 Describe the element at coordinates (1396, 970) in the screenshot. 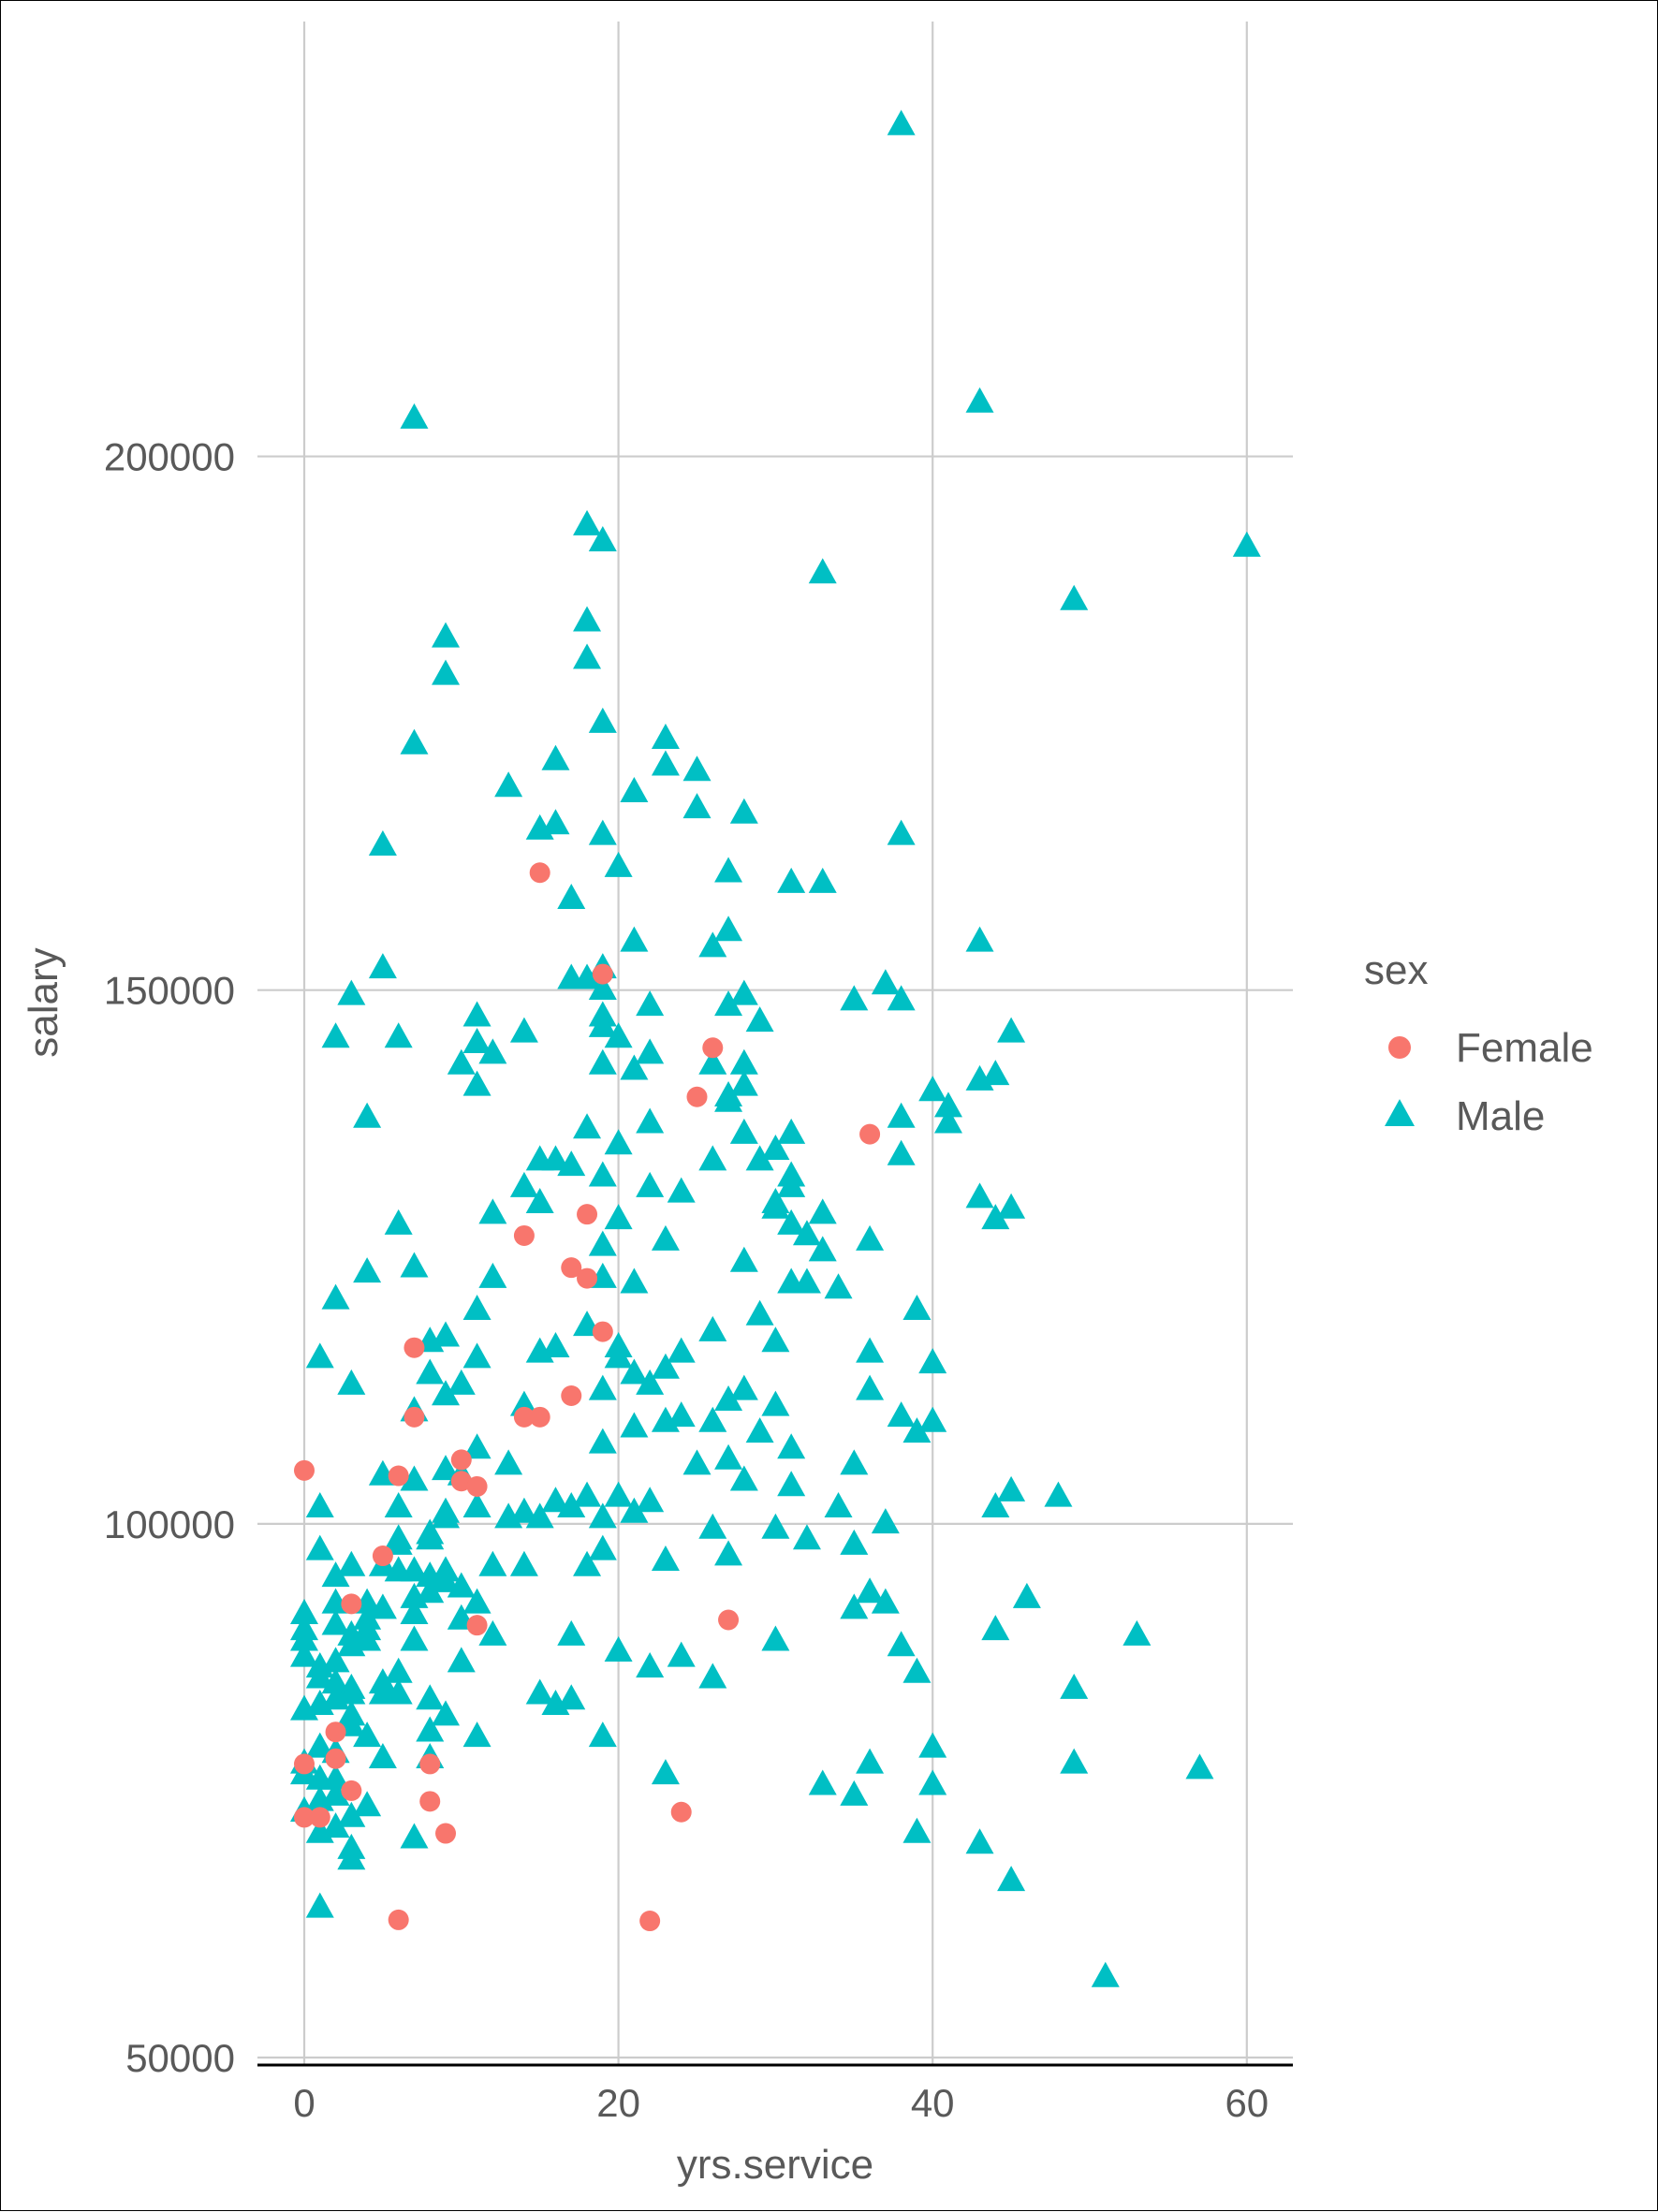

I see `legend-title: sex` at that location.